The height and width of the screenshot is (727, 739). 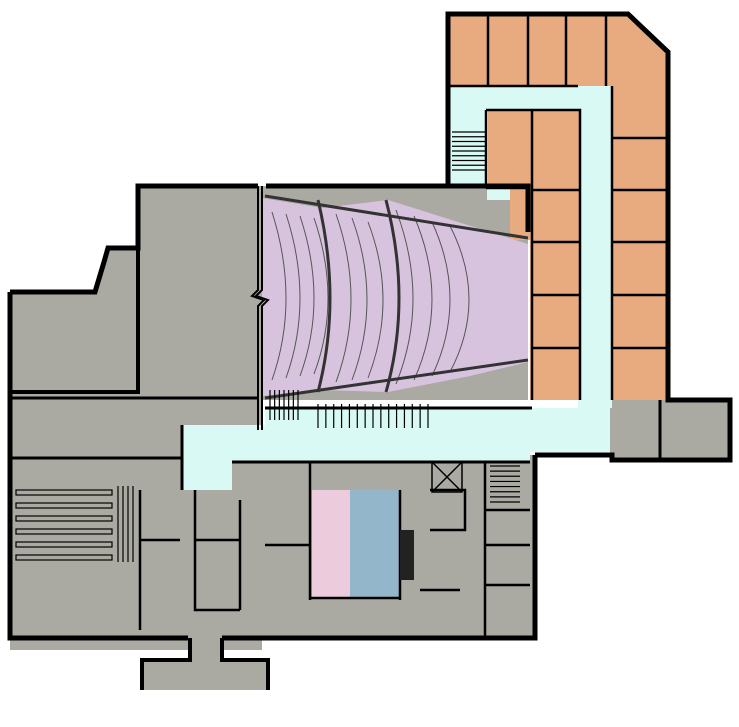 What do you see at coordinates (74, 524) in the screenshot?
I see `bench-rows` at bounding box center [74, 524].